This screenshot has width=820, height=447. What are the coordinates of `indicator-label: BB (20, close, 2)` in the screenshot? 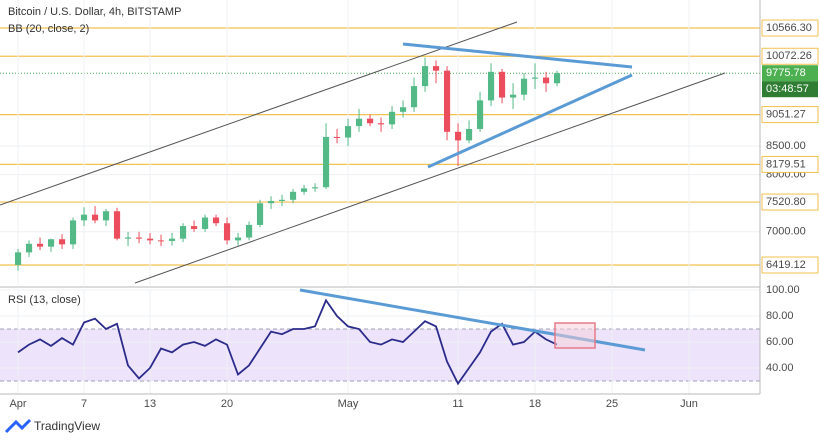 It's located at (48, 29).